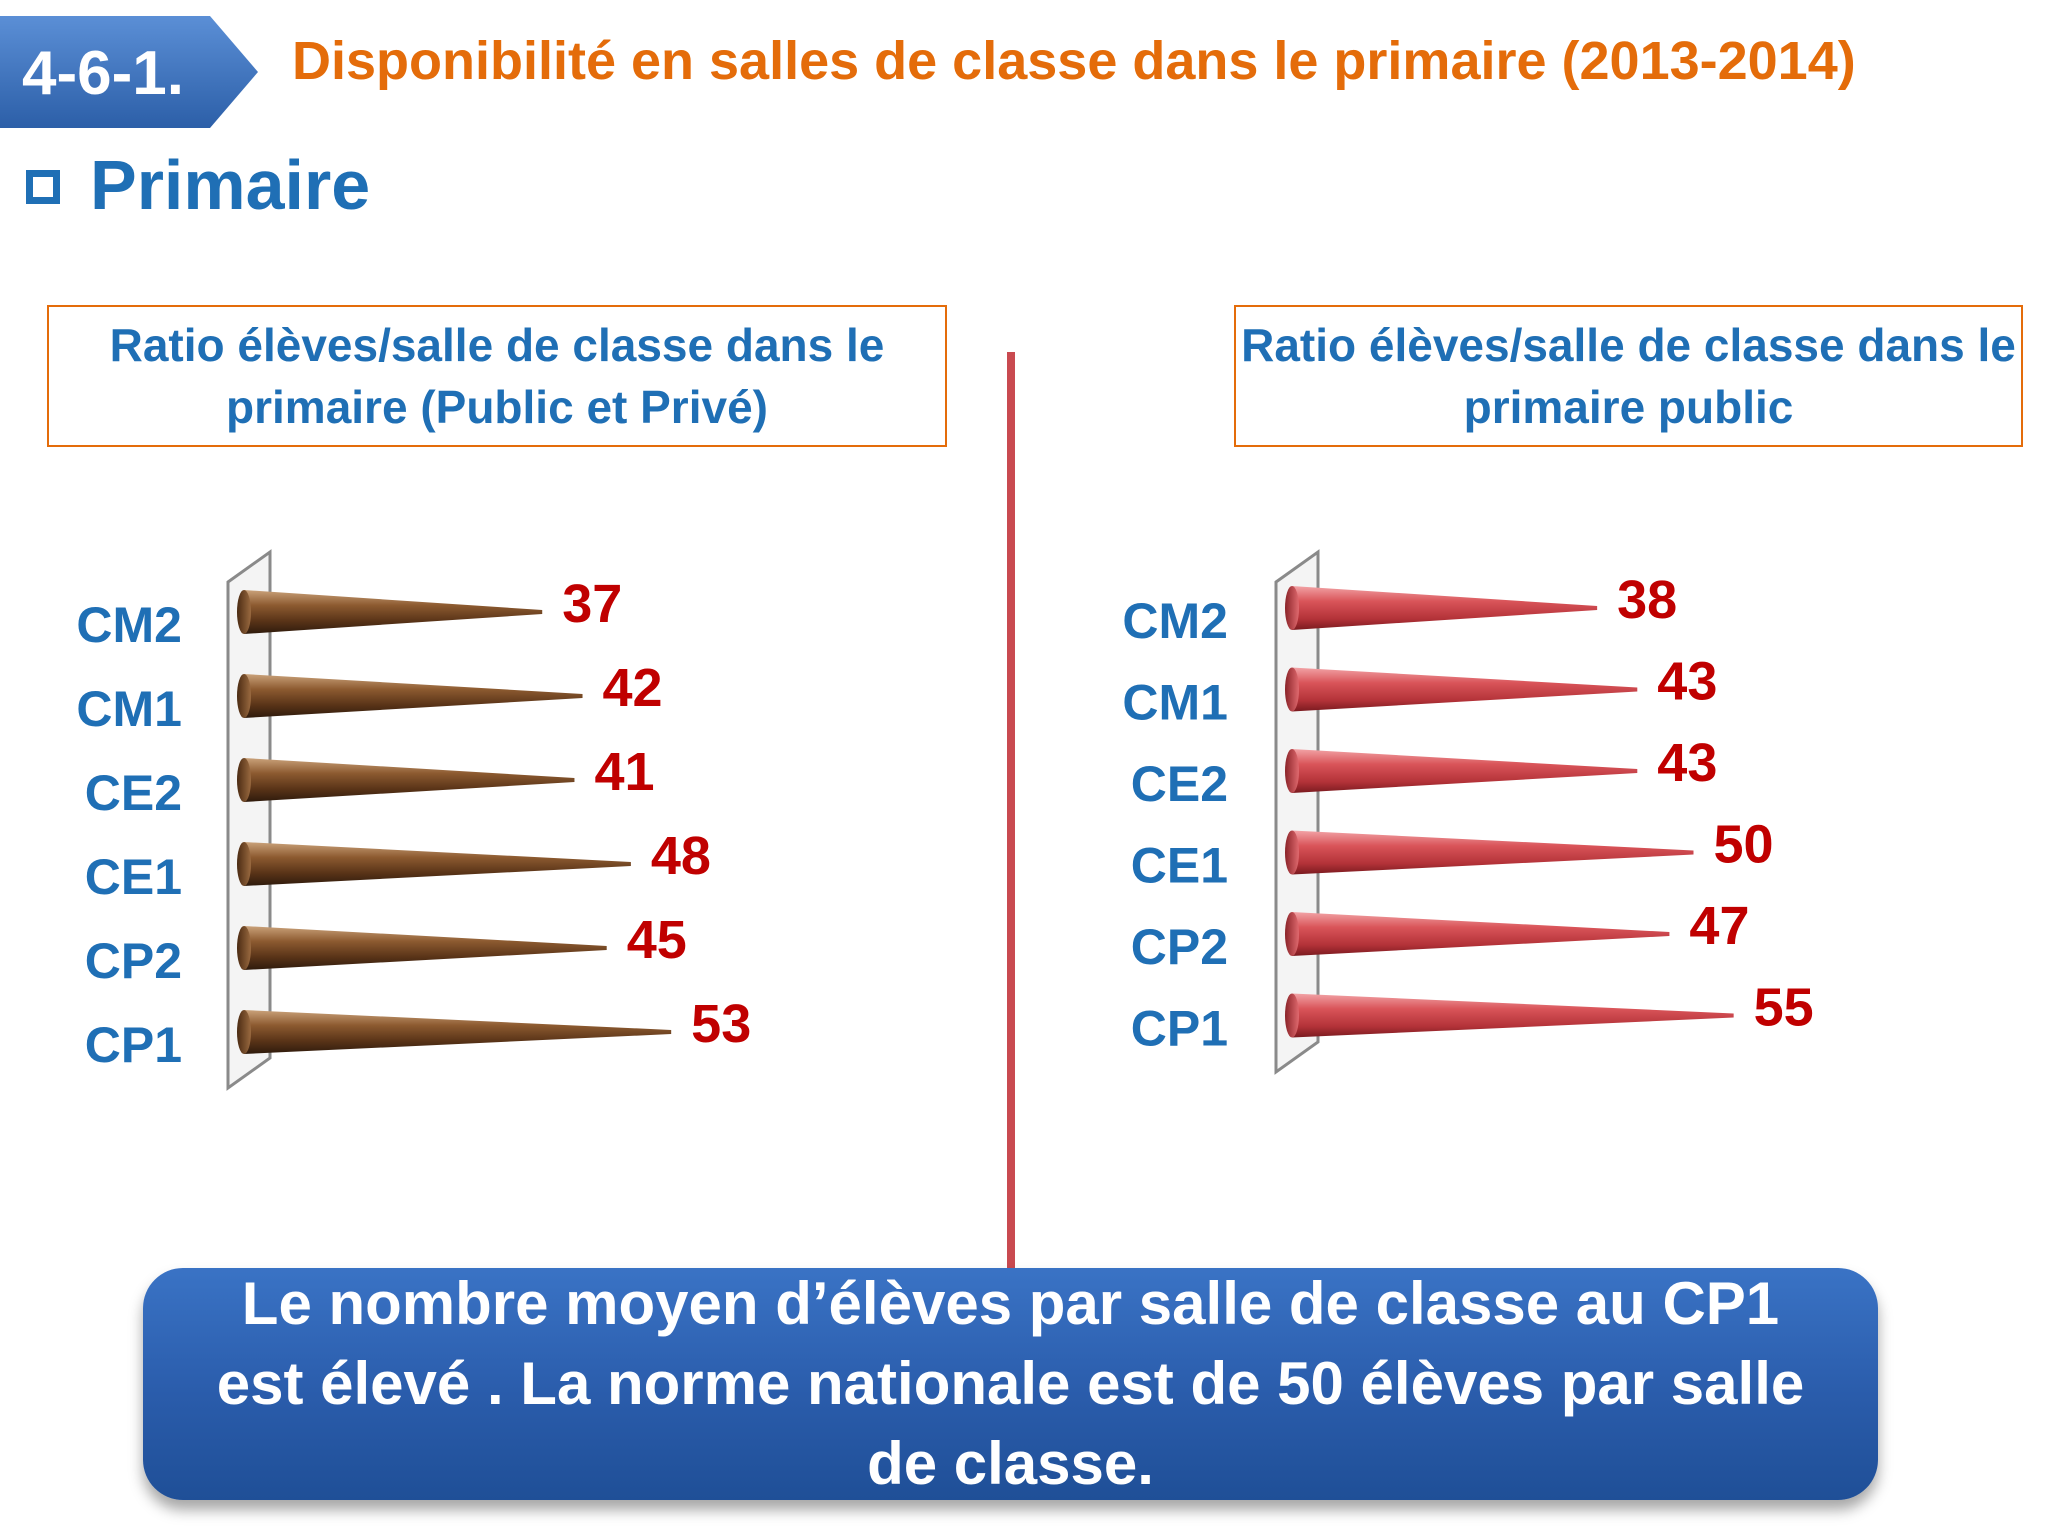  Describe the element at coordinates (129, 625) in the screenshot. I see `tick-label-left-cm2: CM2` at that location.